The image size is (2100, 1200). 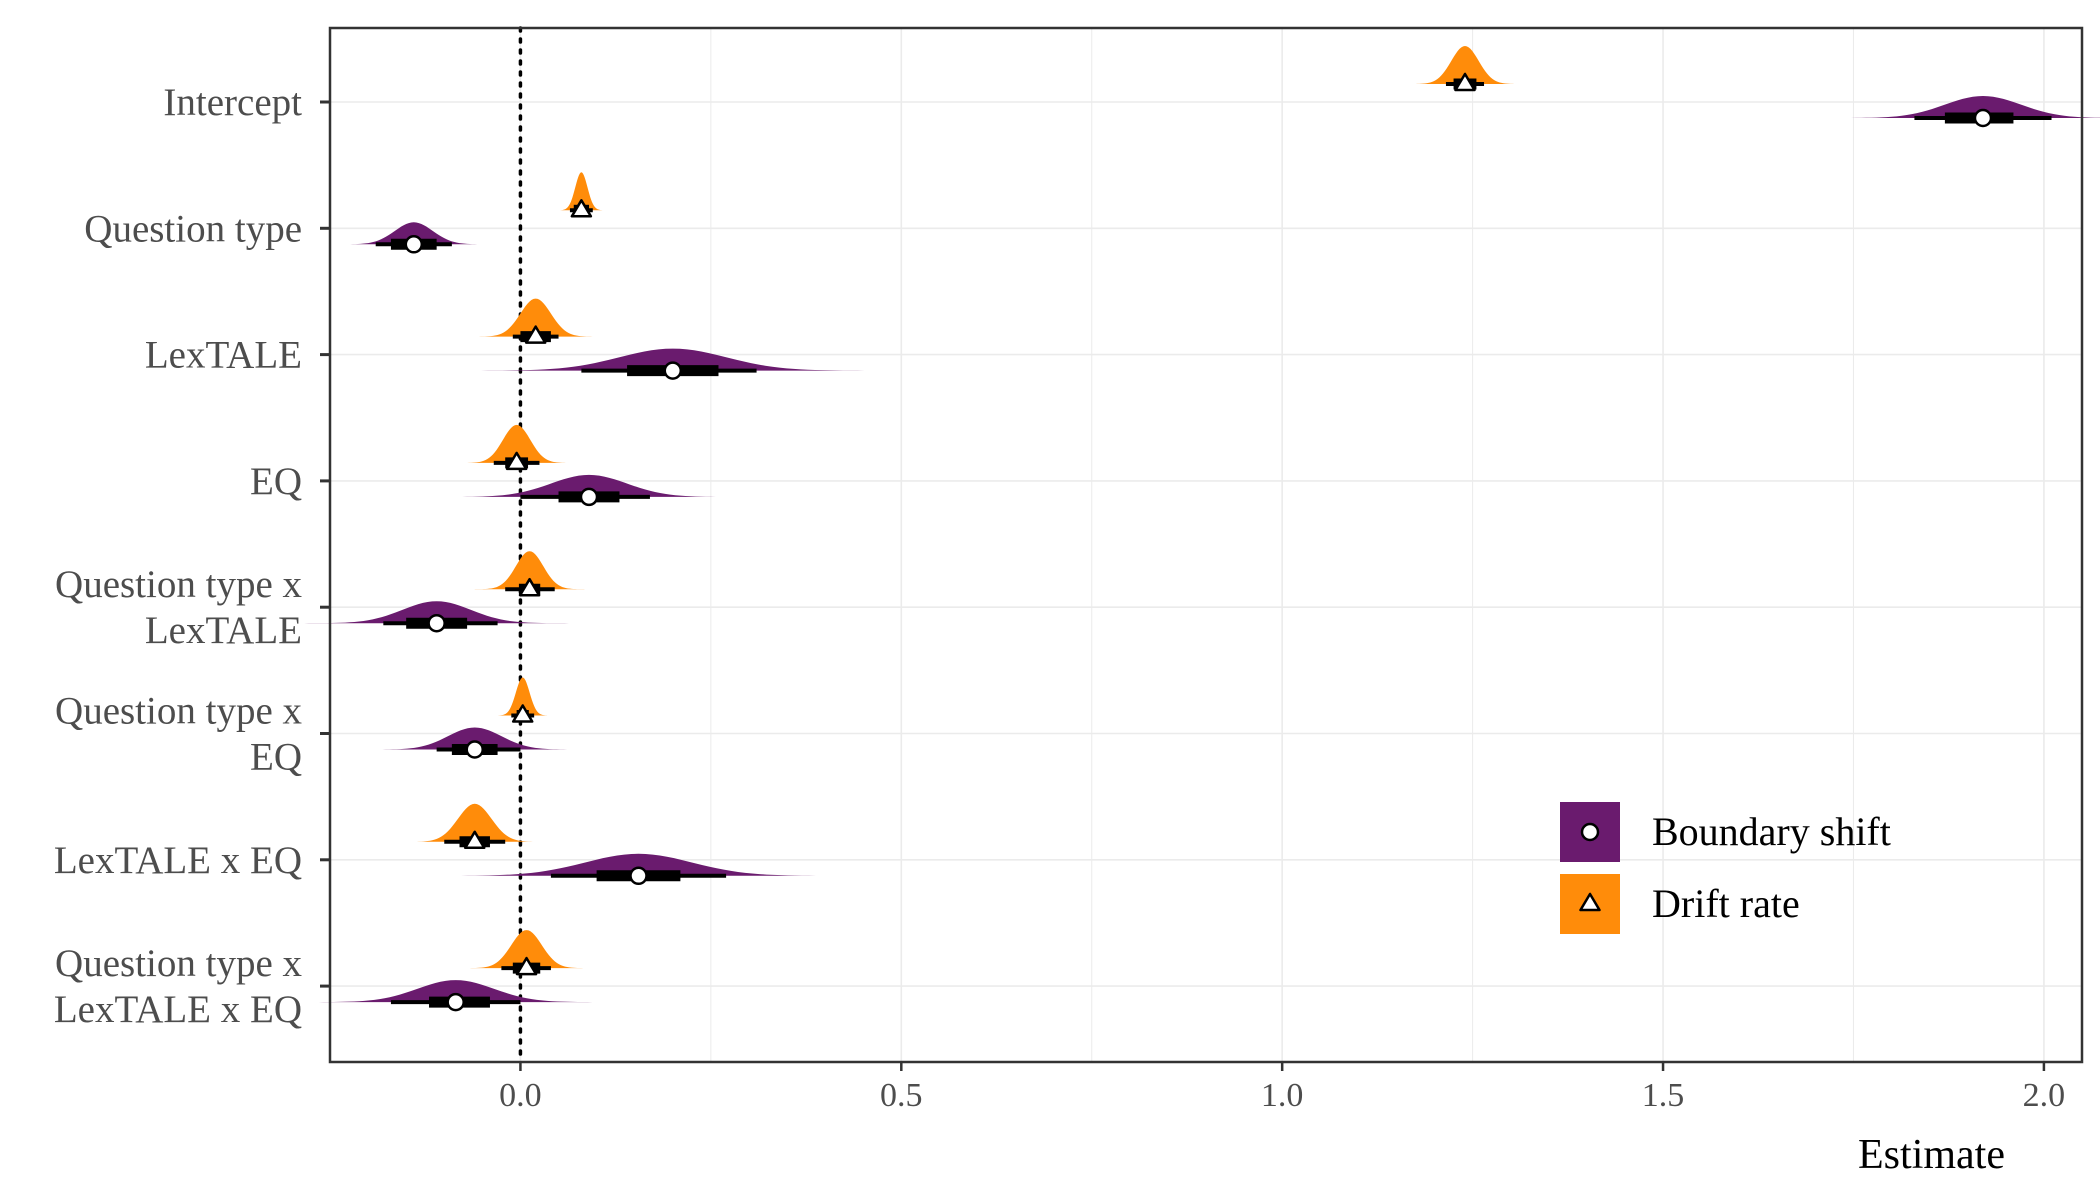 I want to click on x-tick-label: 0.0, so click(x=520, y=1095).